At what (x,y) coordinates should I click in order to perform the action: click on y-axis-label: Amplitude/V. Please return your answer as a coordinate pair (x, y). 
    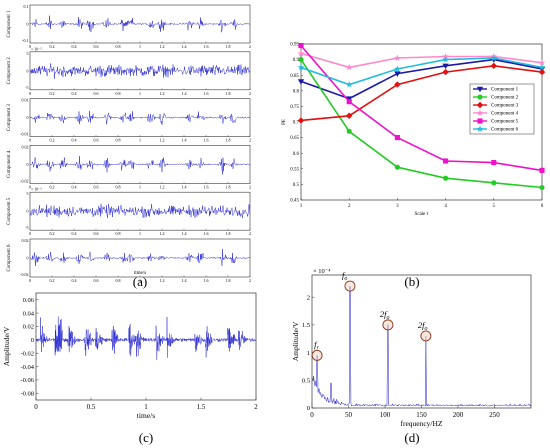
    Looking at the image, I should click on (6, 346).